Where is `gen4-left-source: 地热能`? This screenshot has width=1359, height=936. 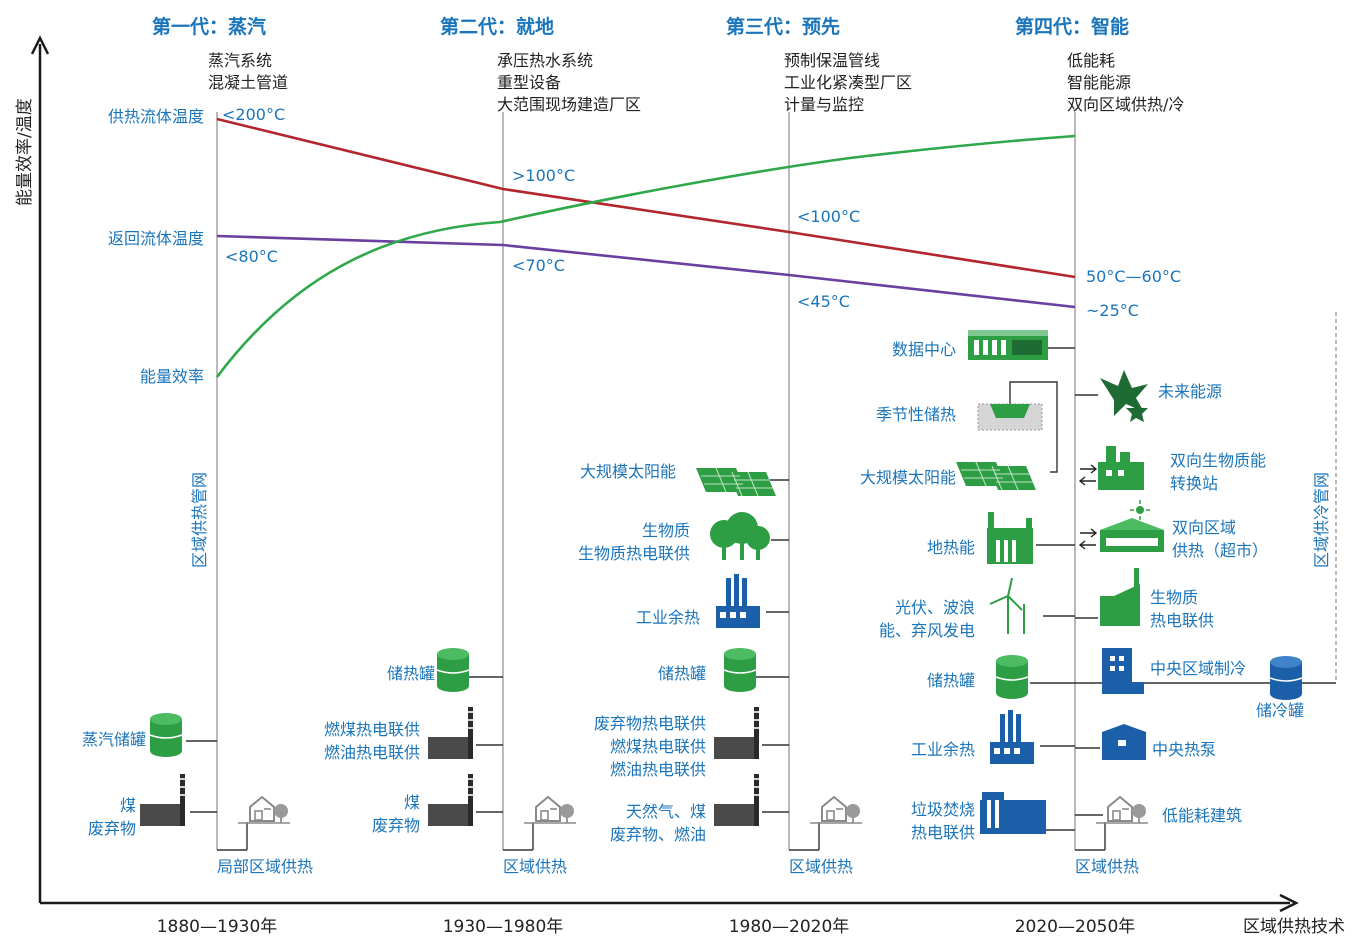
gen4-left-source: 地热能 is located at coordinates (951, 547).